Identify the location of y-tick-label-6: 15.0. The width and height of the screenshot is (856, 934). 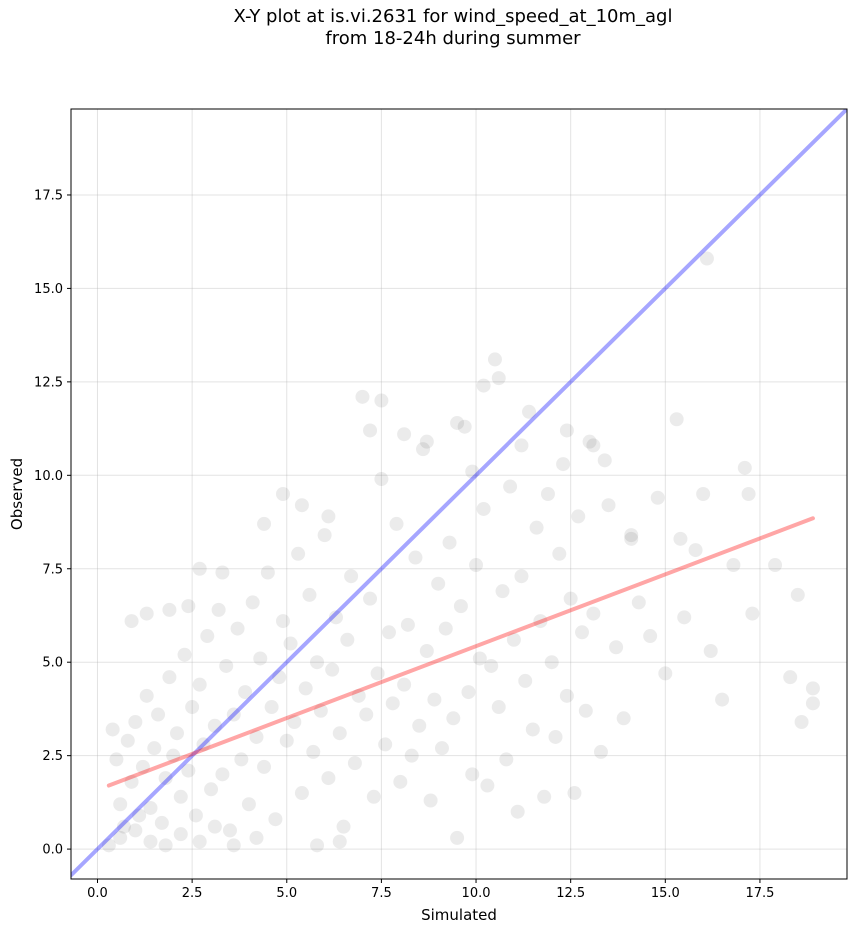
(48, 289).